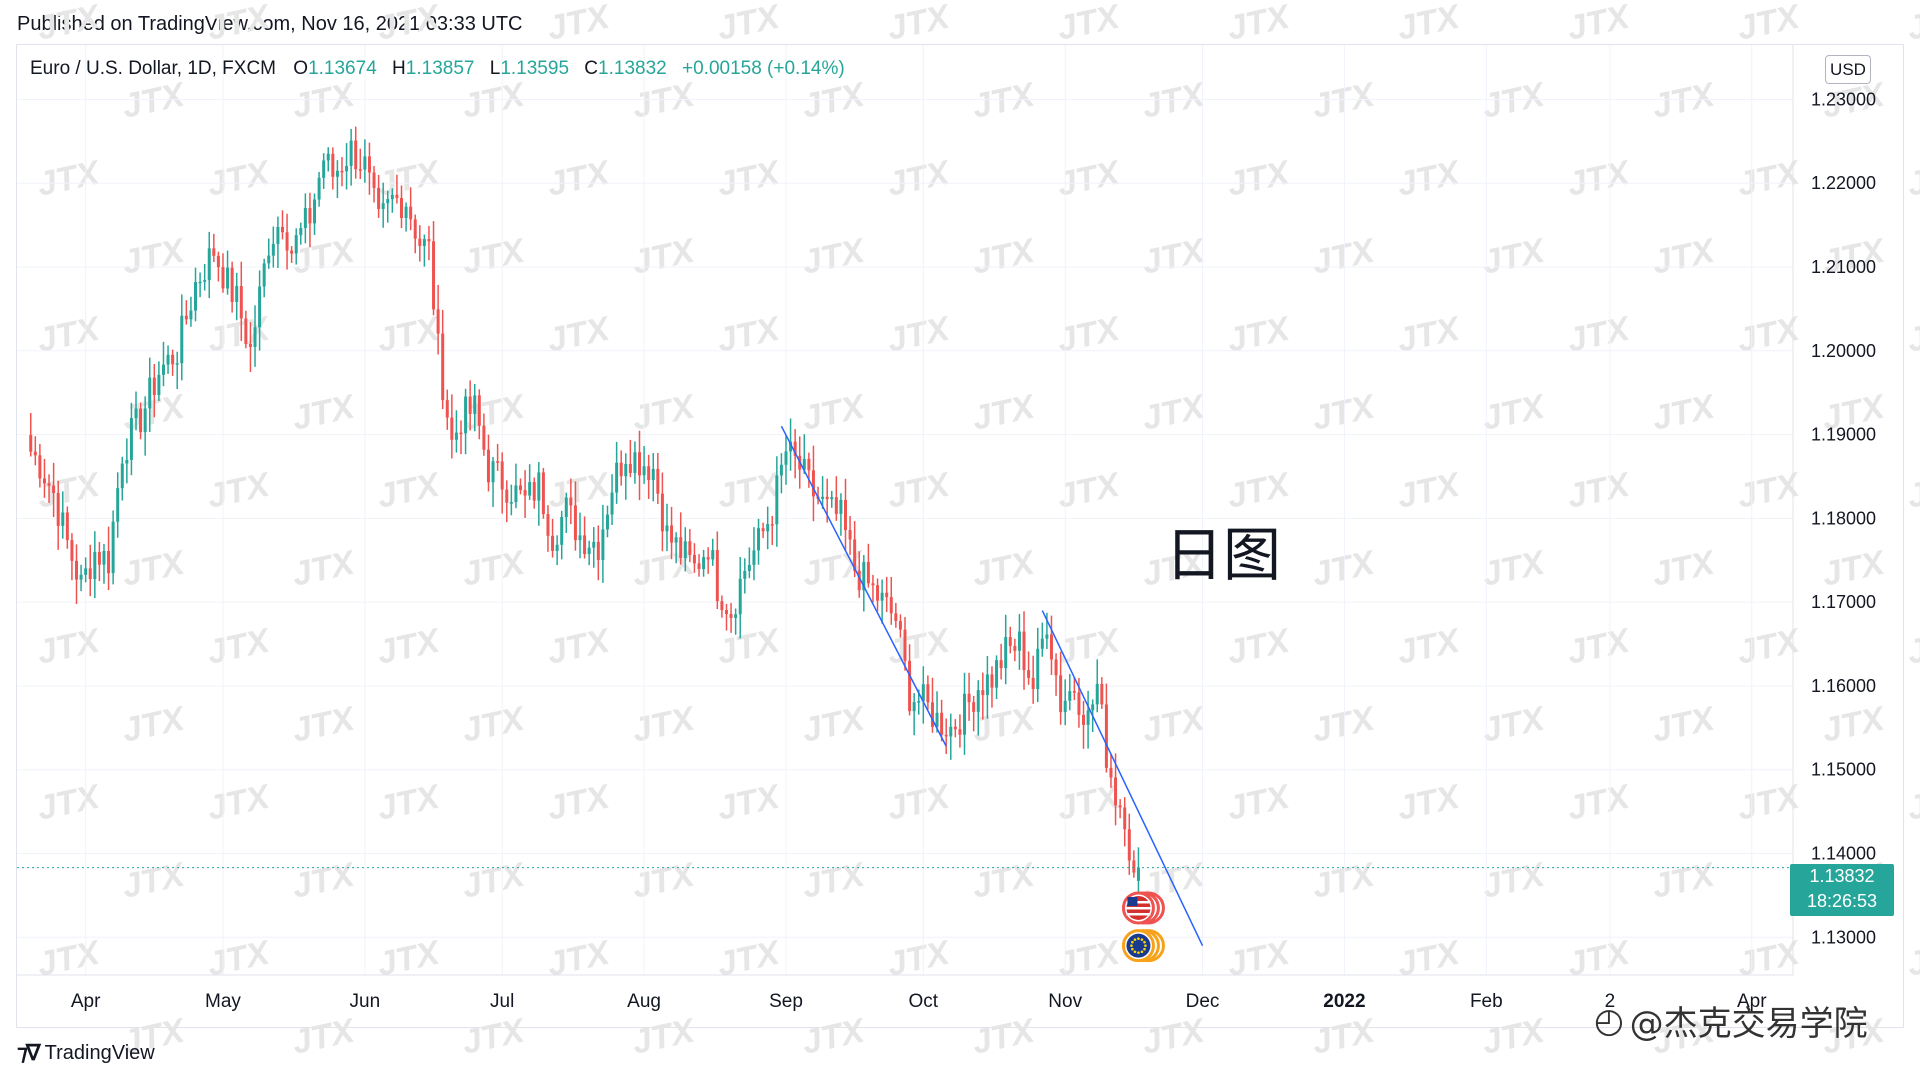  What do you see at coordinates (1848, 69) in the screenshot?
I see `currency-button: USD` at bounding box center [1848, 69].